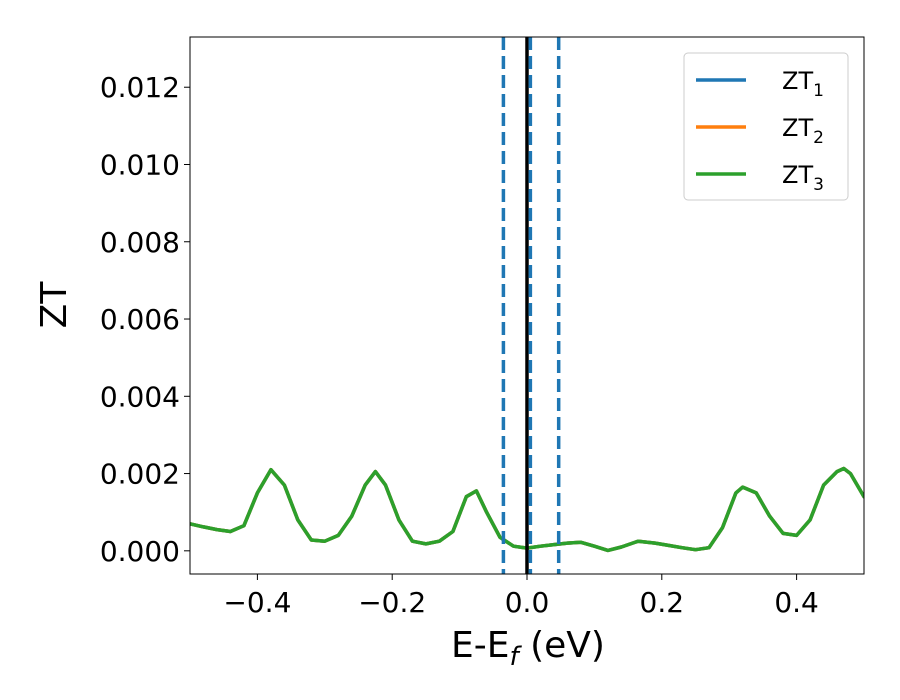  Describe the element at coordinates (257, 602) in the screenshot. I see `x-tick-label: −0.4` at that location.